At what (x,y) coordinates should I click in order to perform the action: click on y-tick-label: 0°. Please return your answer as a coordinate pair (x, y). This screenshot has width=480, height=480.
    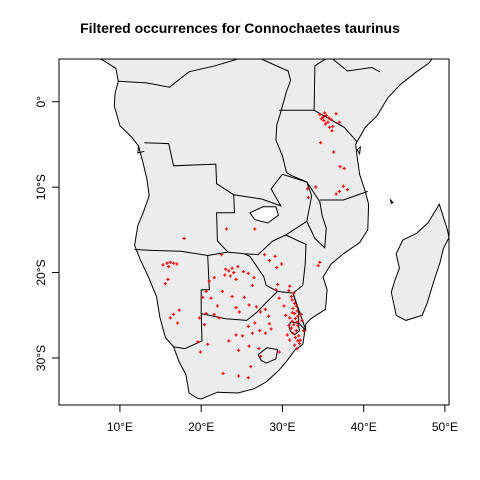
    Looking at the image, I should click on (41, 102).